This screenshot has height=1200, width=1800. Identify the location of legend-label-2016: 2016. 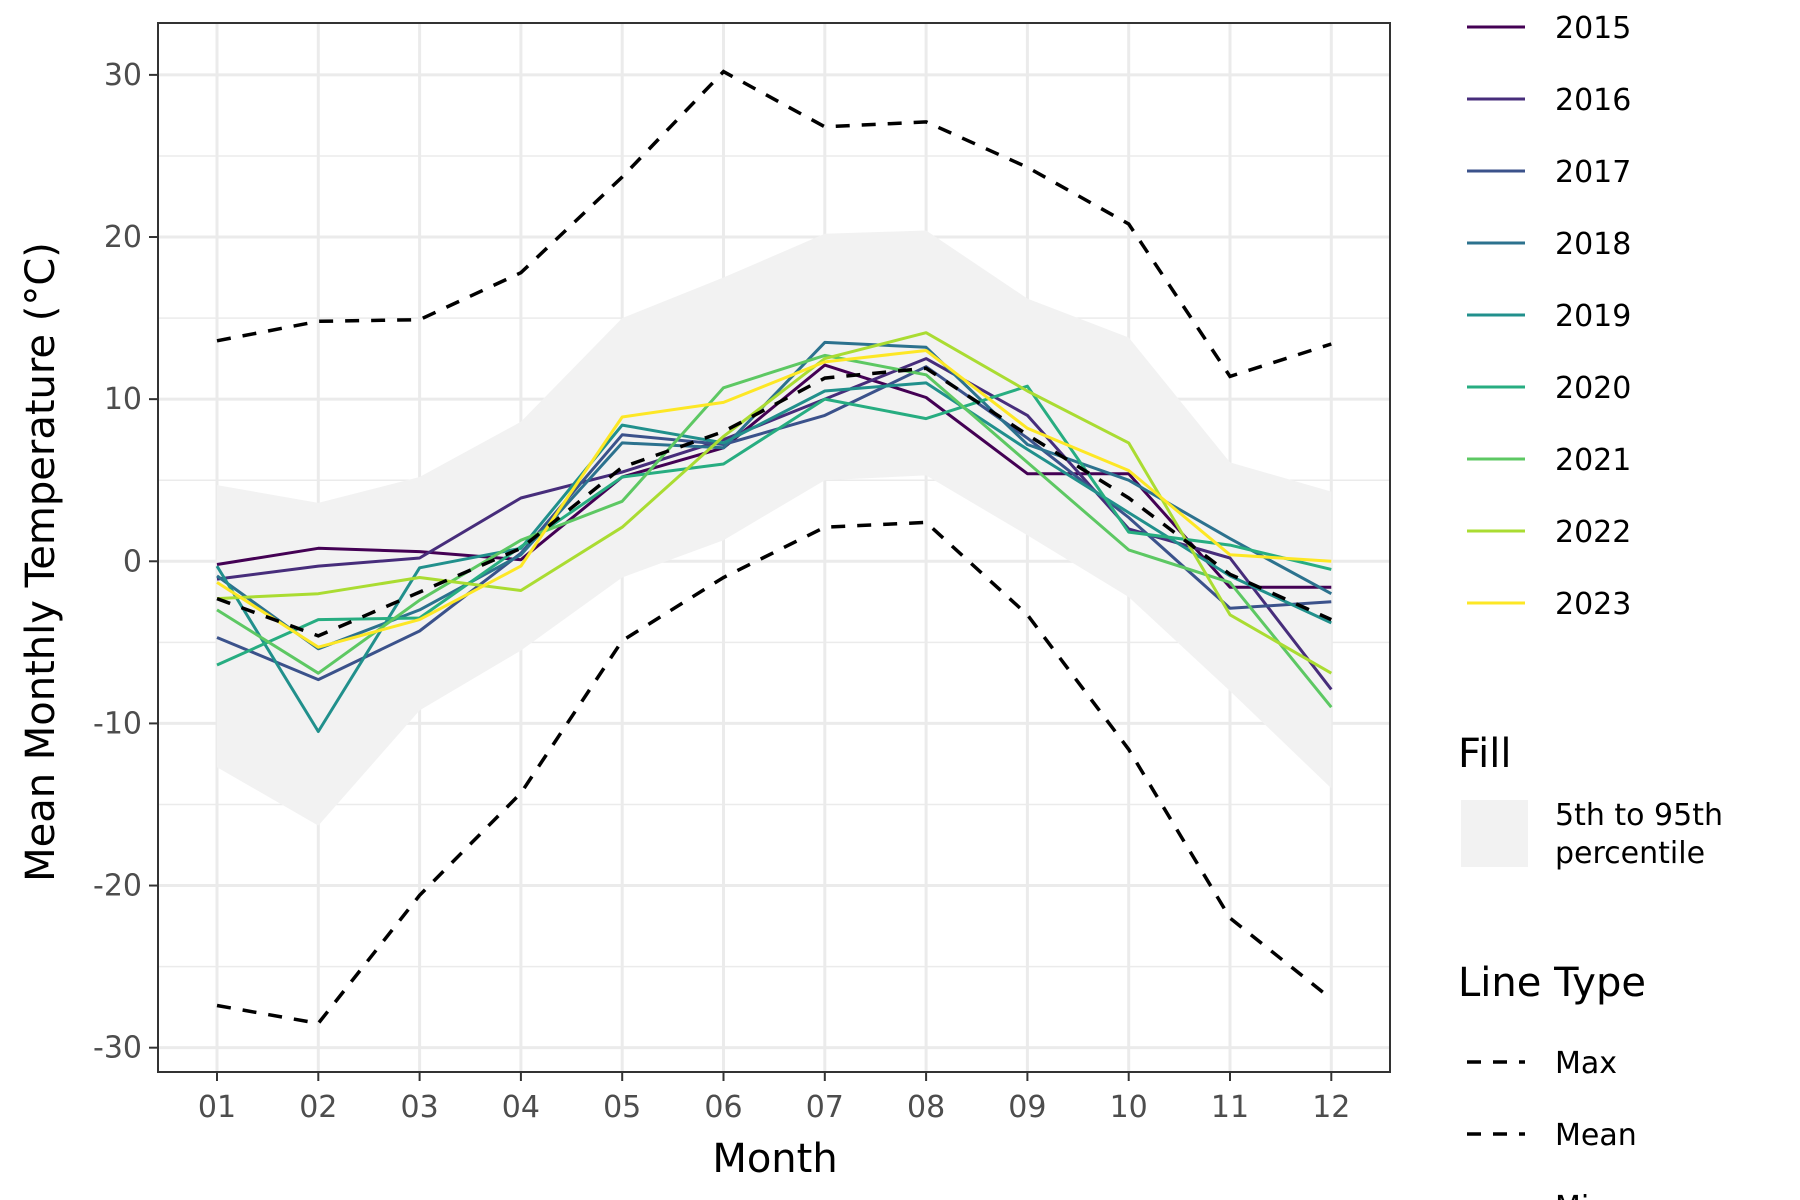
(1593, 100).